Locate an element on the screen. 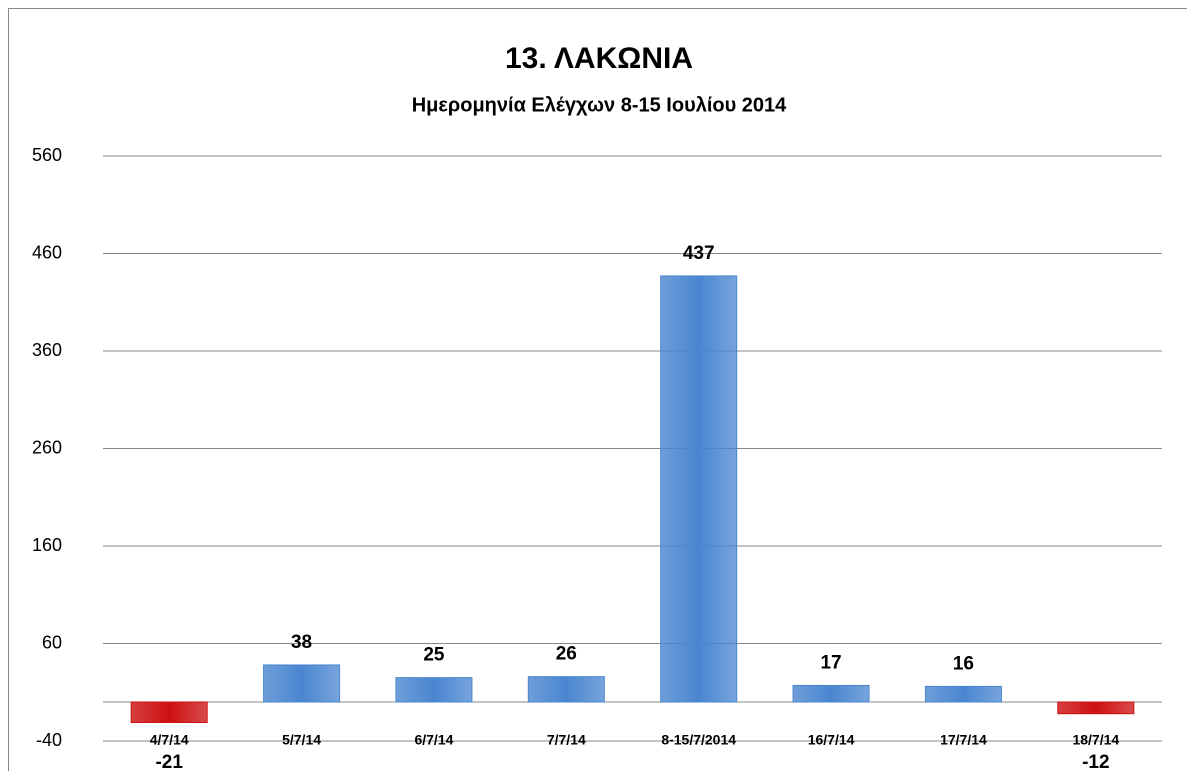 The height and width of the screenshot is (771, 1187). y-tick-label: -40 is located at coordinates (49, 740).